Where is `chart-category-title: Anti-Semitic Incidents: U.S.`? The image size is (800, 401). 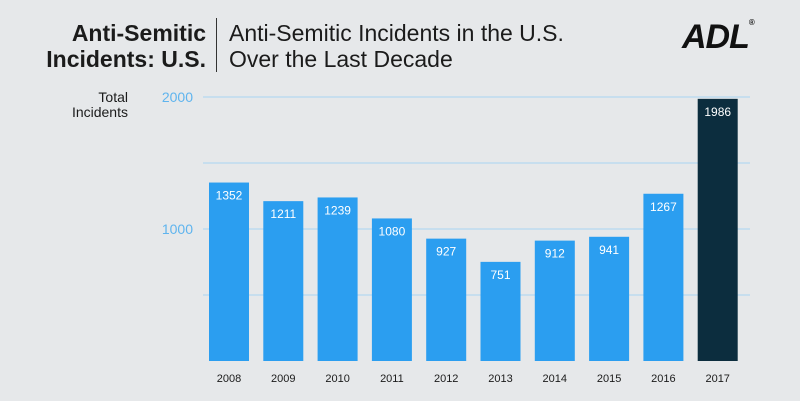
chart-category-title: Anti-Semitic Incidents: U.S. is located at coordinates (119, 46).